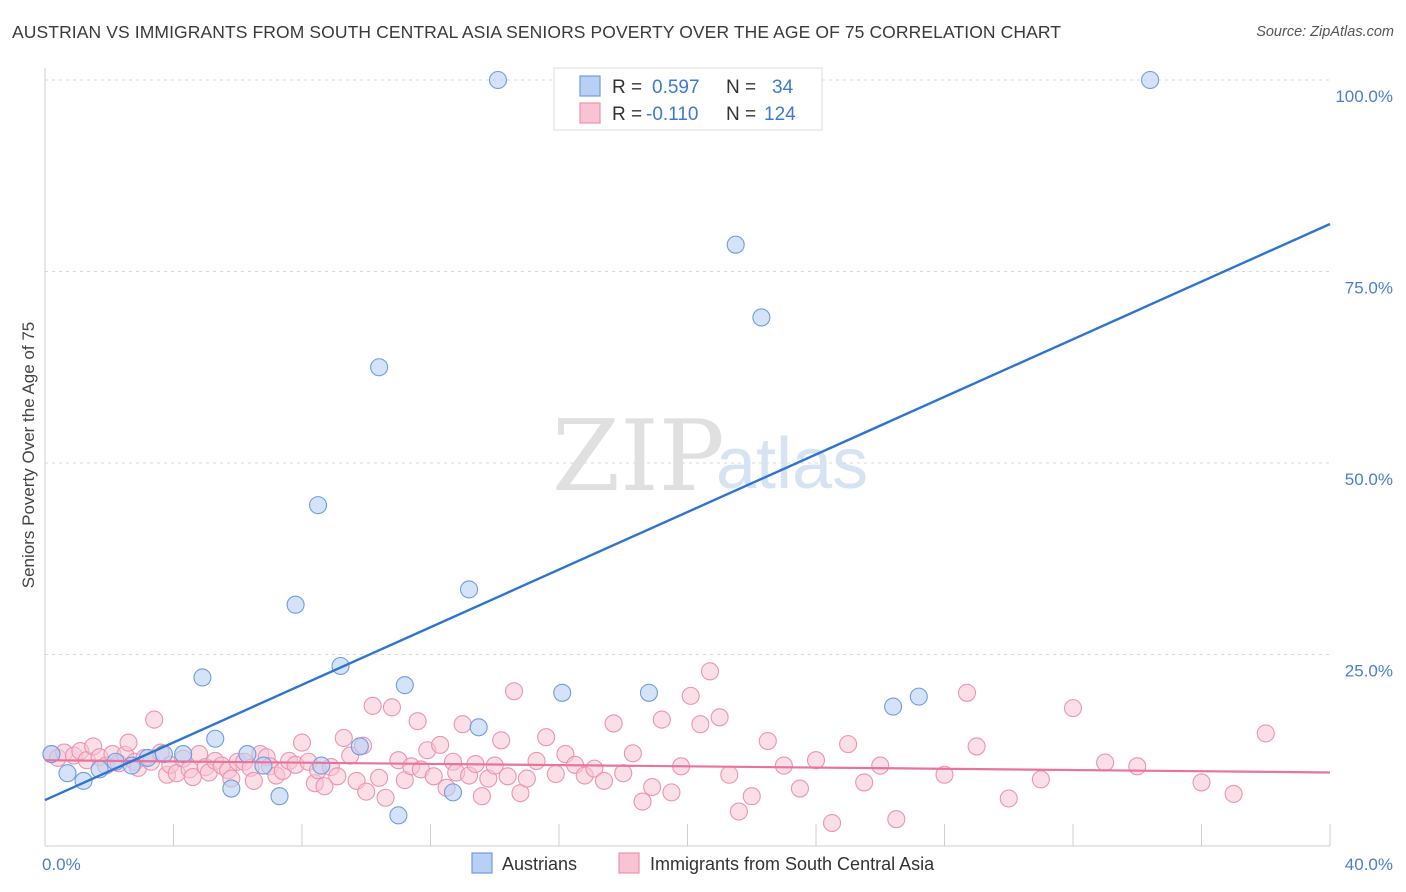 The image size is (1406, 892). What do you see at coordinates (676, 87) in the screenshot?
I see `legend-r-value-1: 0.597` at bounding box center [676, 87].